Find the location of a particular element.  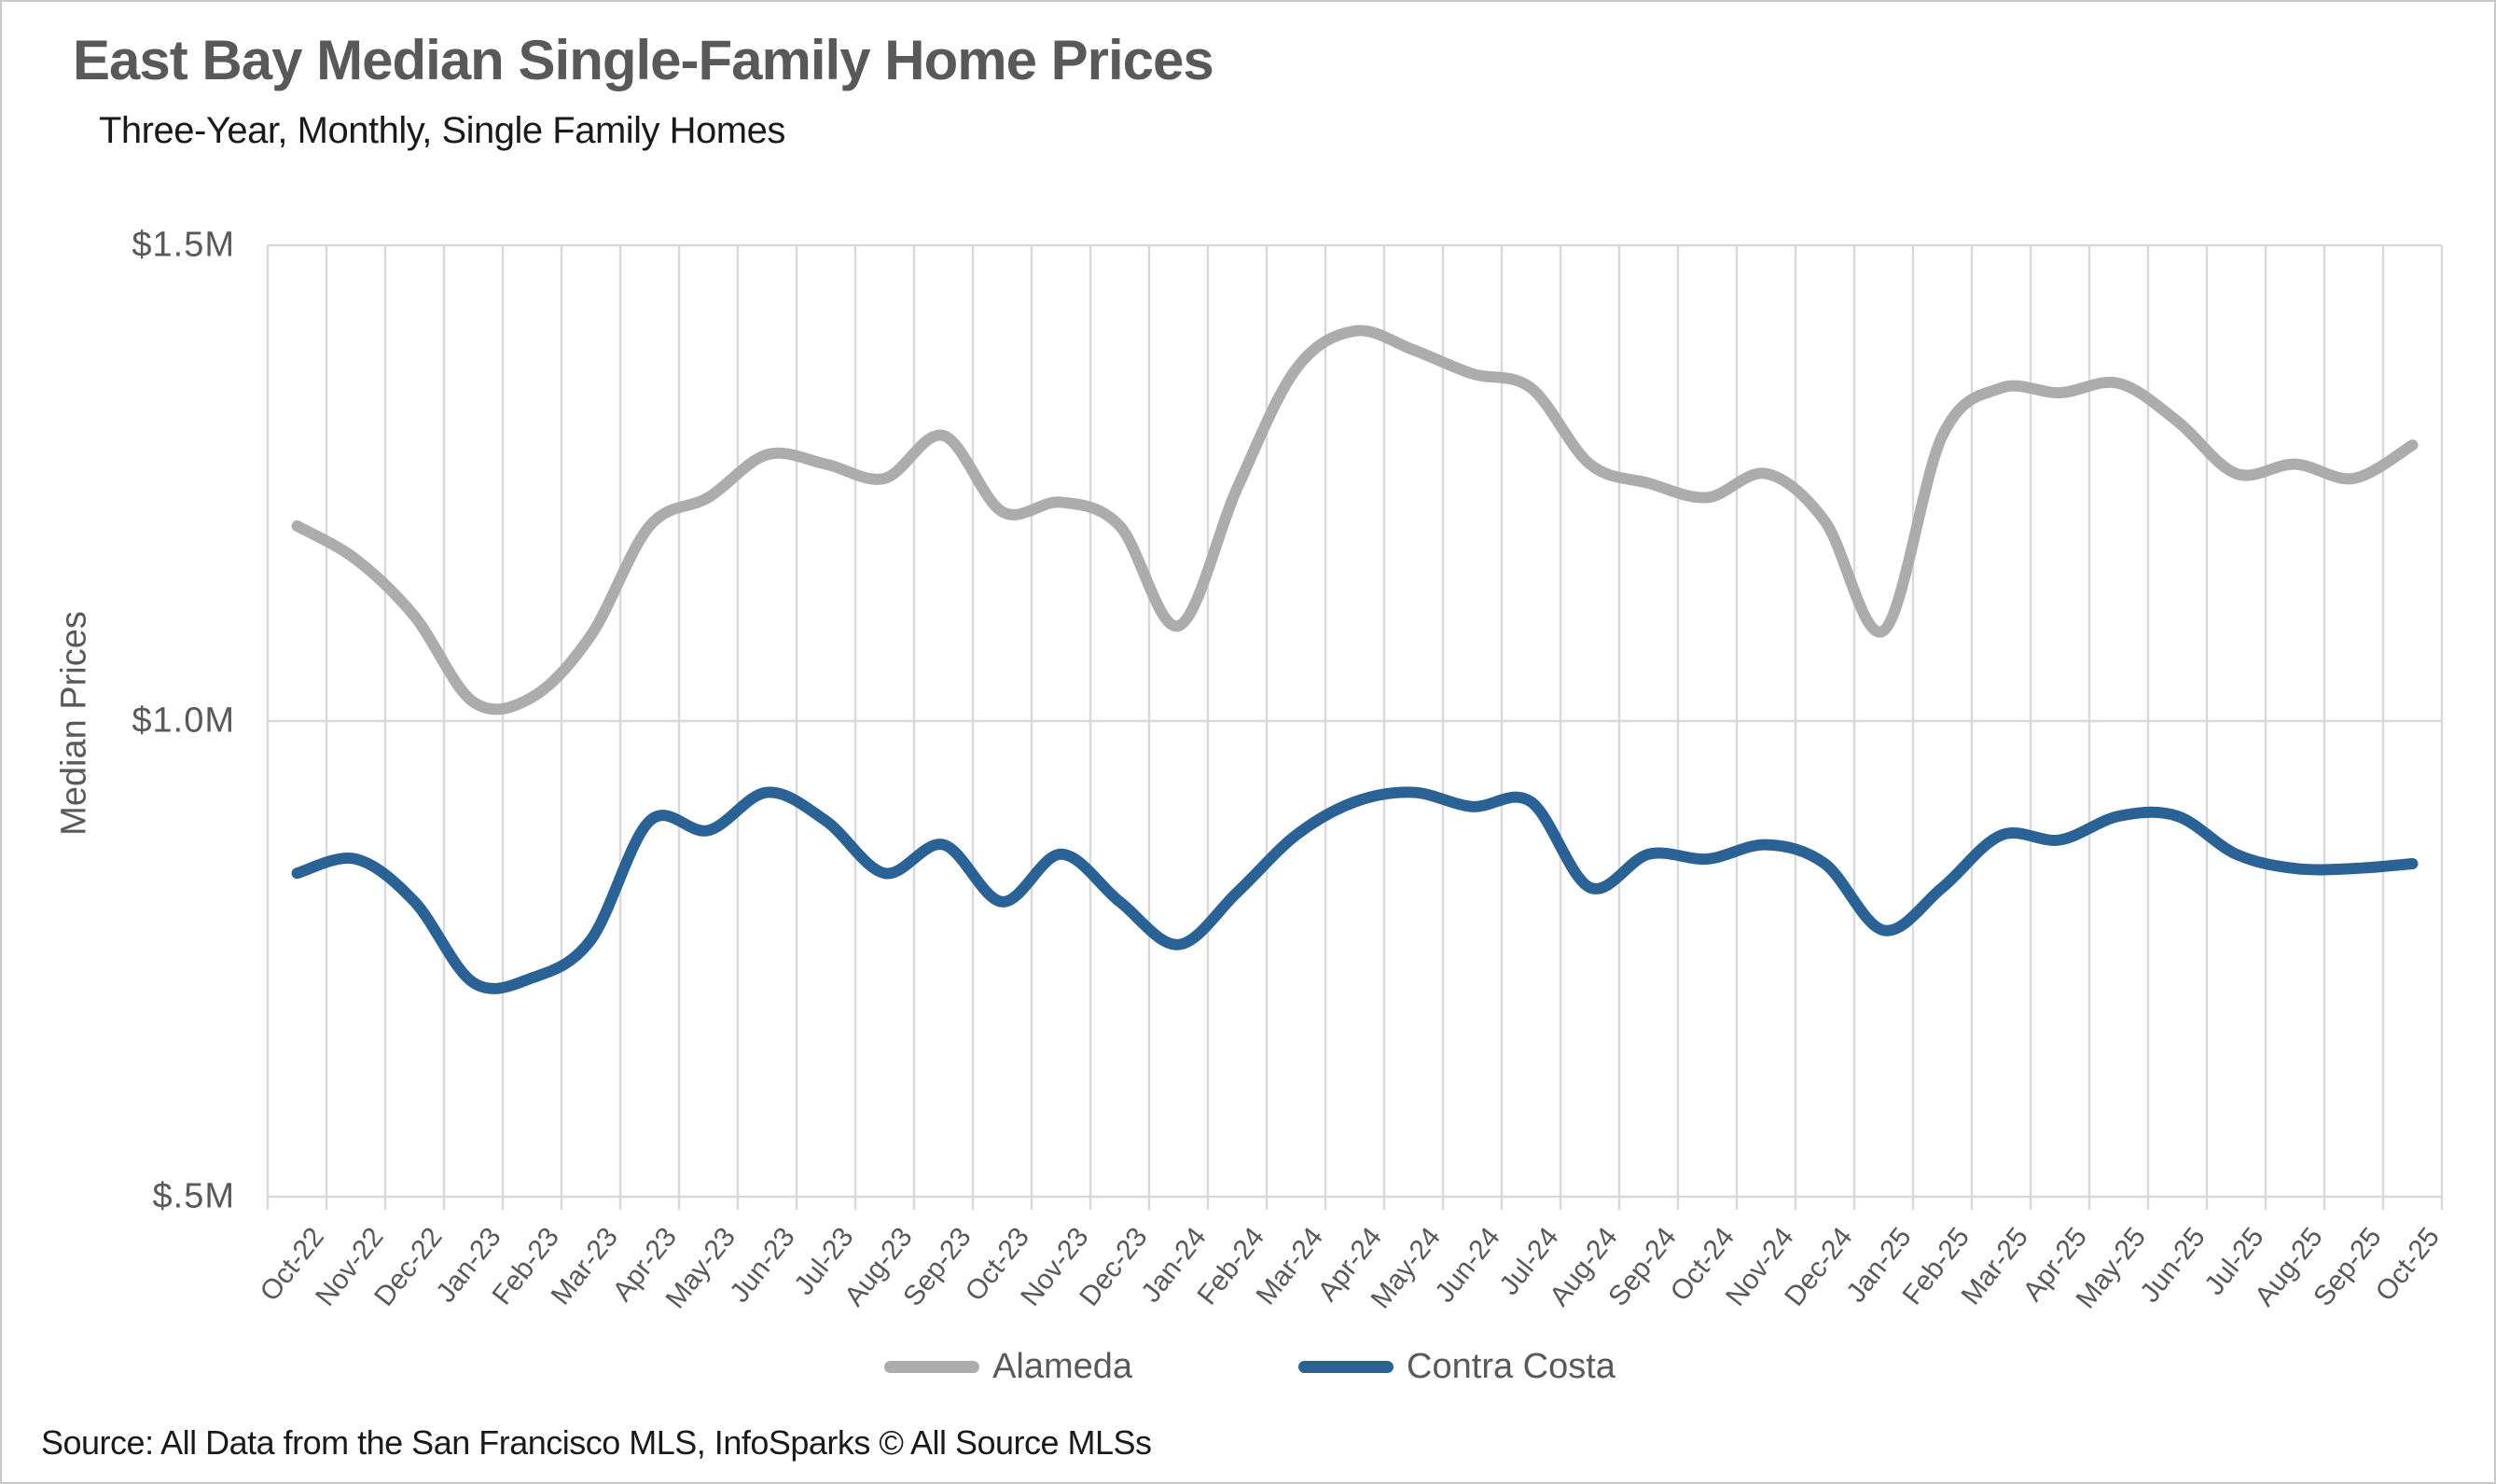

contra-costa-line-swatch is located at coordinates (1346, 1367).